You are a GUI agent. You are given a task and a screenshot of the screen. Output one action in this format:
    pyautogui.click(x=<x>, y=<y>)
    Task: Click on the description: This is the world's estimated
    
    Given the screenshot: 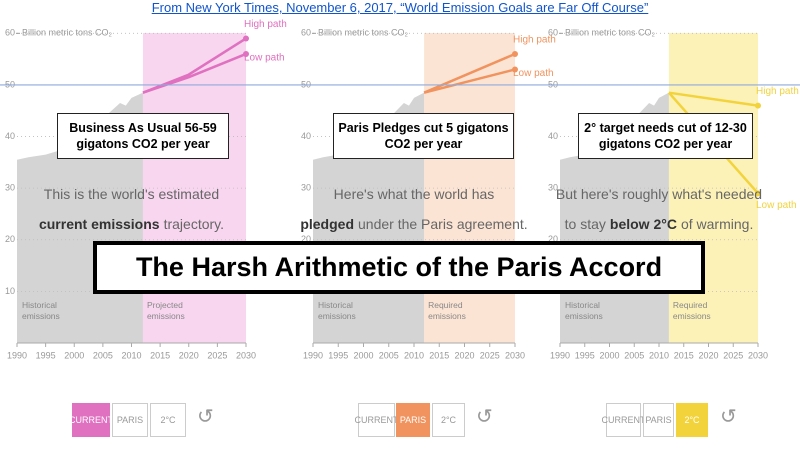 What is the action you would take?
    pyautogui.click(x=131, y=194)
    